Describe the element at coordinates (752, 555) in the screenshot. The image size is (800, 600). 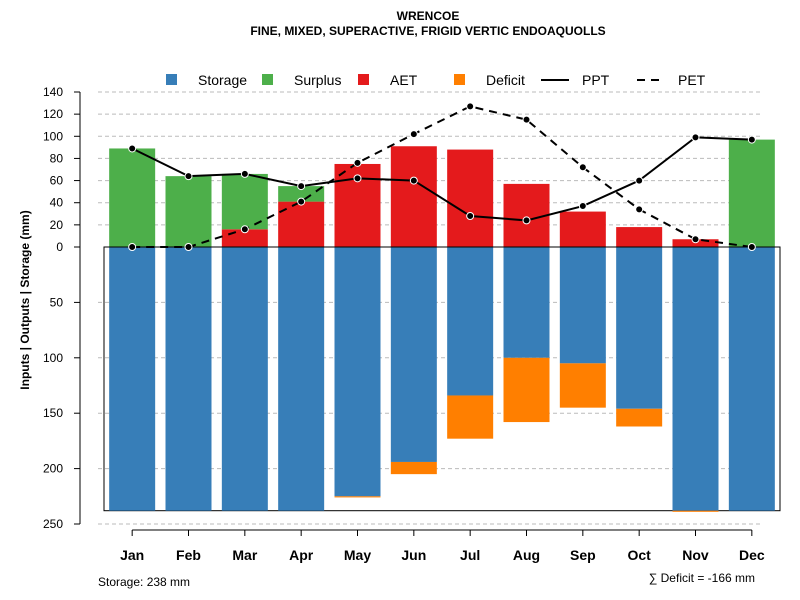
I see `x-tick-label: Dec` at that location.